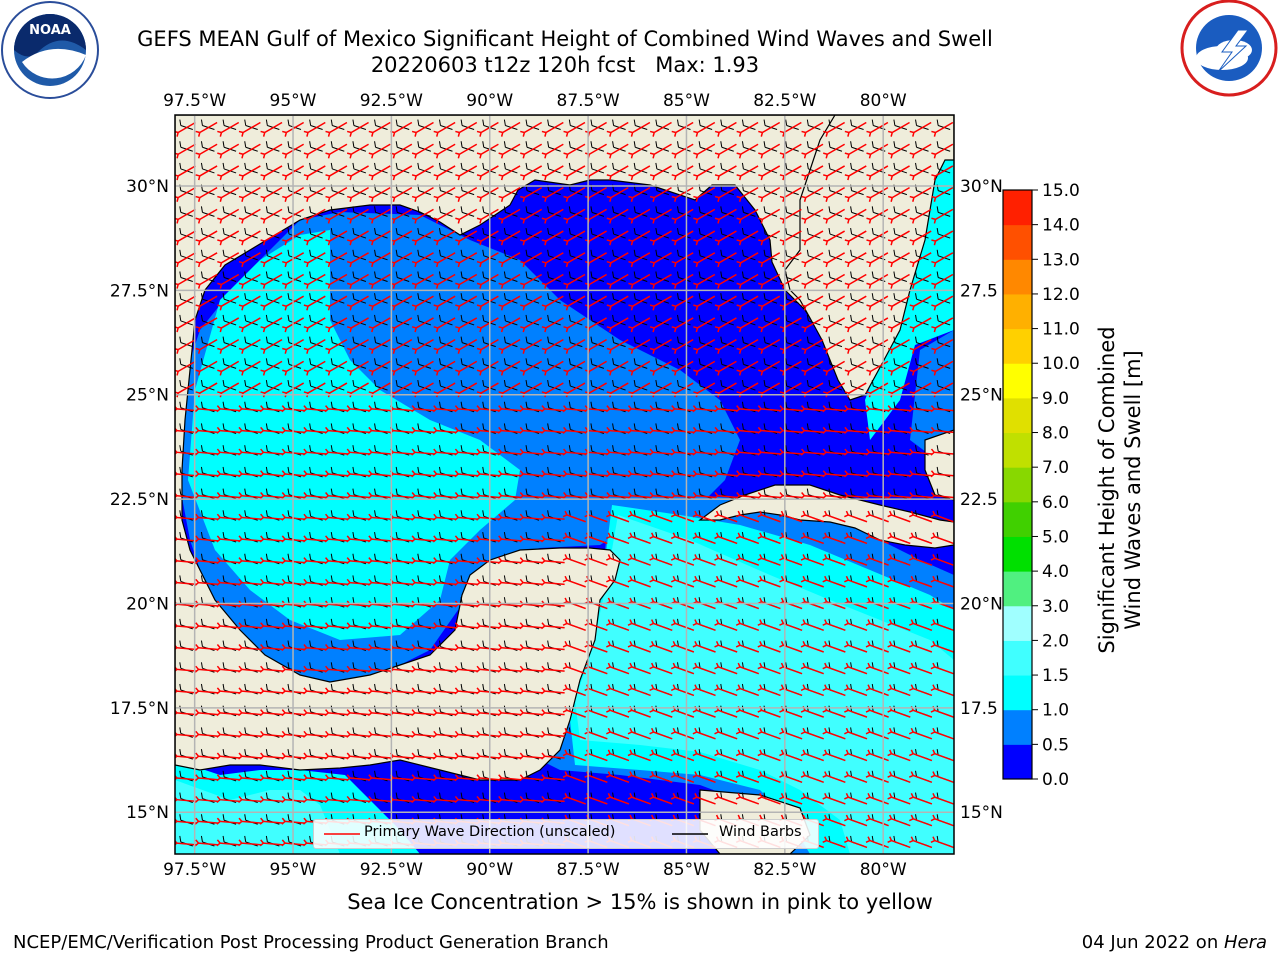  What do you see at coordinates (293, 870) in the screenshot?
I see `lon-tick-label: 95°W` at bounding box center [293, 870].